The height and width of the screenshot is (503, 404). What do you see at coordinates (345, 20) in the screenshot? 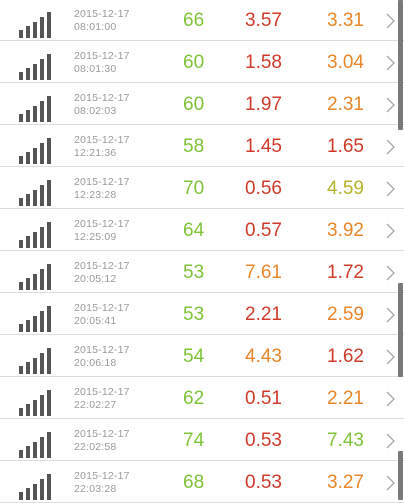
I see `metric-value-v3: 3.31` at bounding box center [345, 20].